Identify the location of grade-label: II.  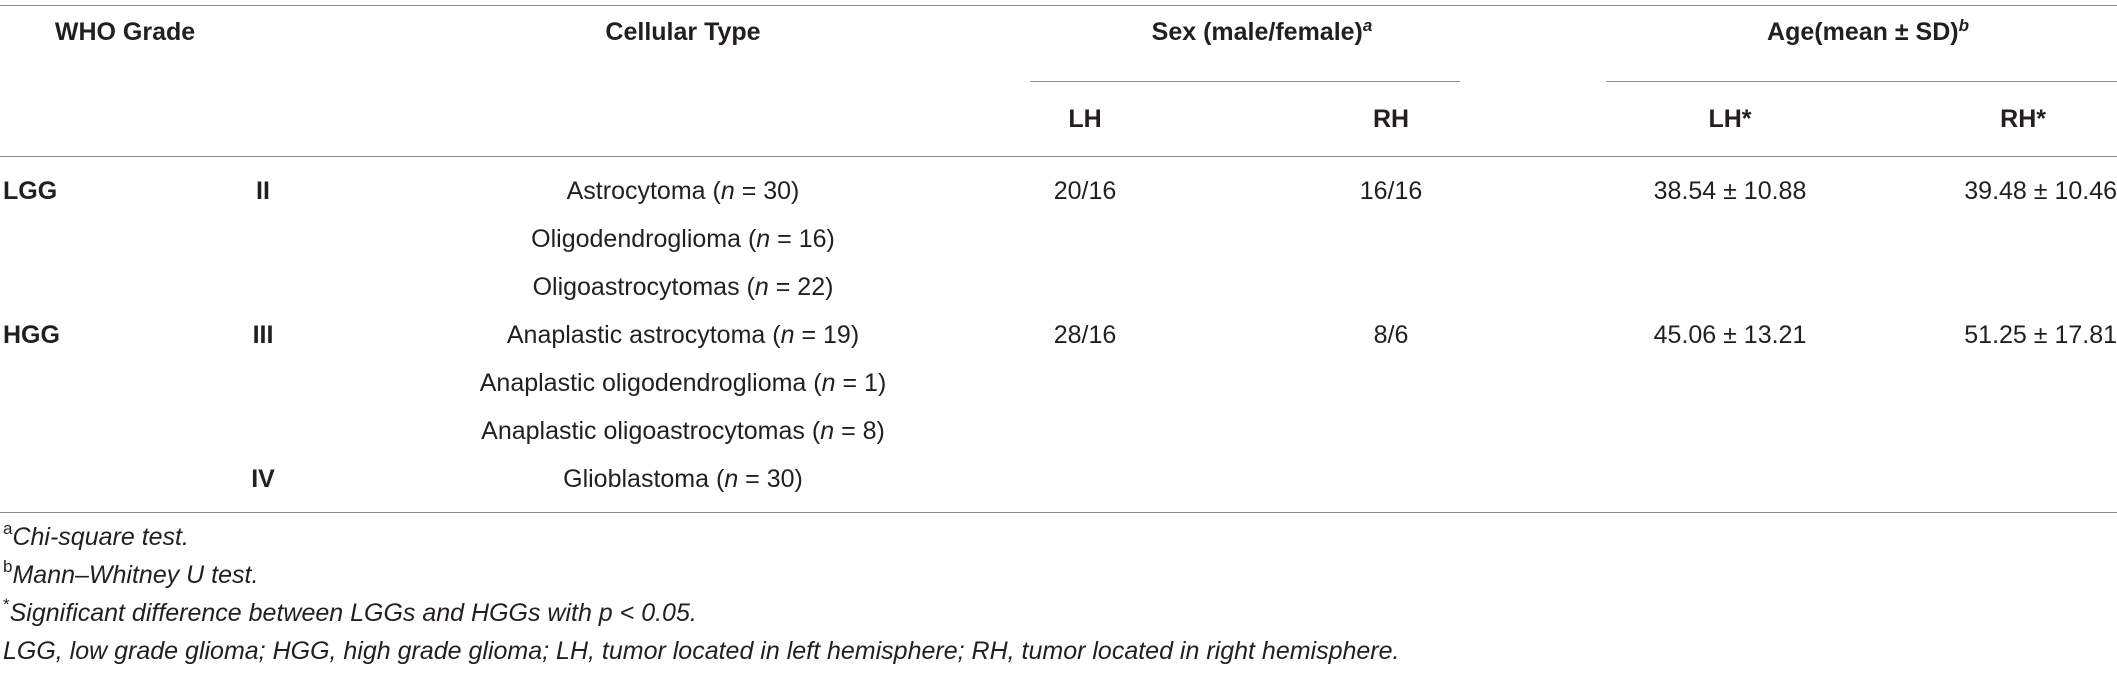
(263, 191).